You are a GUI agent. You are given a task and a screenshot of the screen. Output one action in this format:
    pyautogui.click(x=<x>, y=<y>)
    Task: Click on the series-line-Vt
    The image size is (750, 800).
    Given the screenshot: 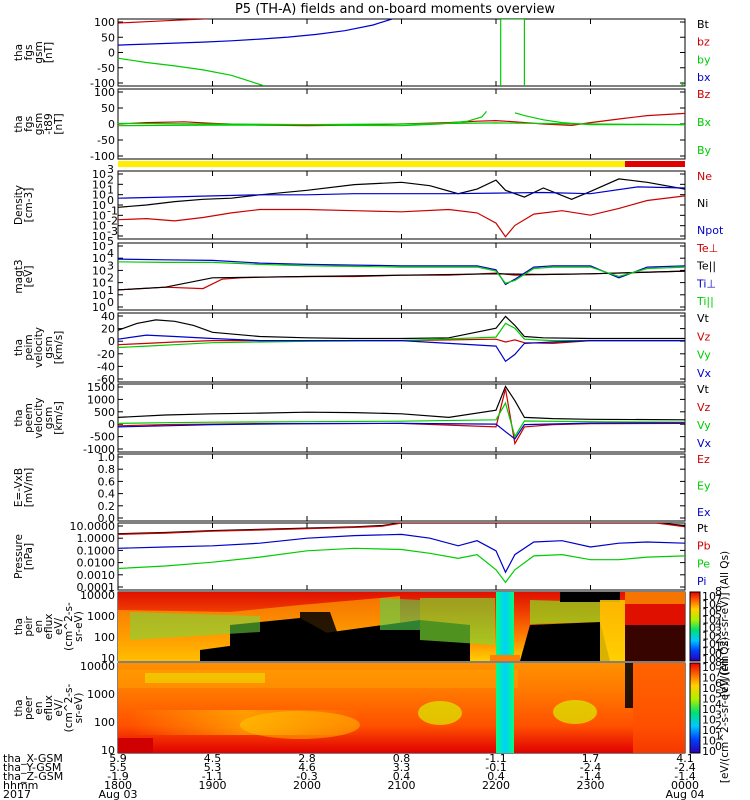 What is the action you would take?
    pyautogui.click(x=401, y=403)
    